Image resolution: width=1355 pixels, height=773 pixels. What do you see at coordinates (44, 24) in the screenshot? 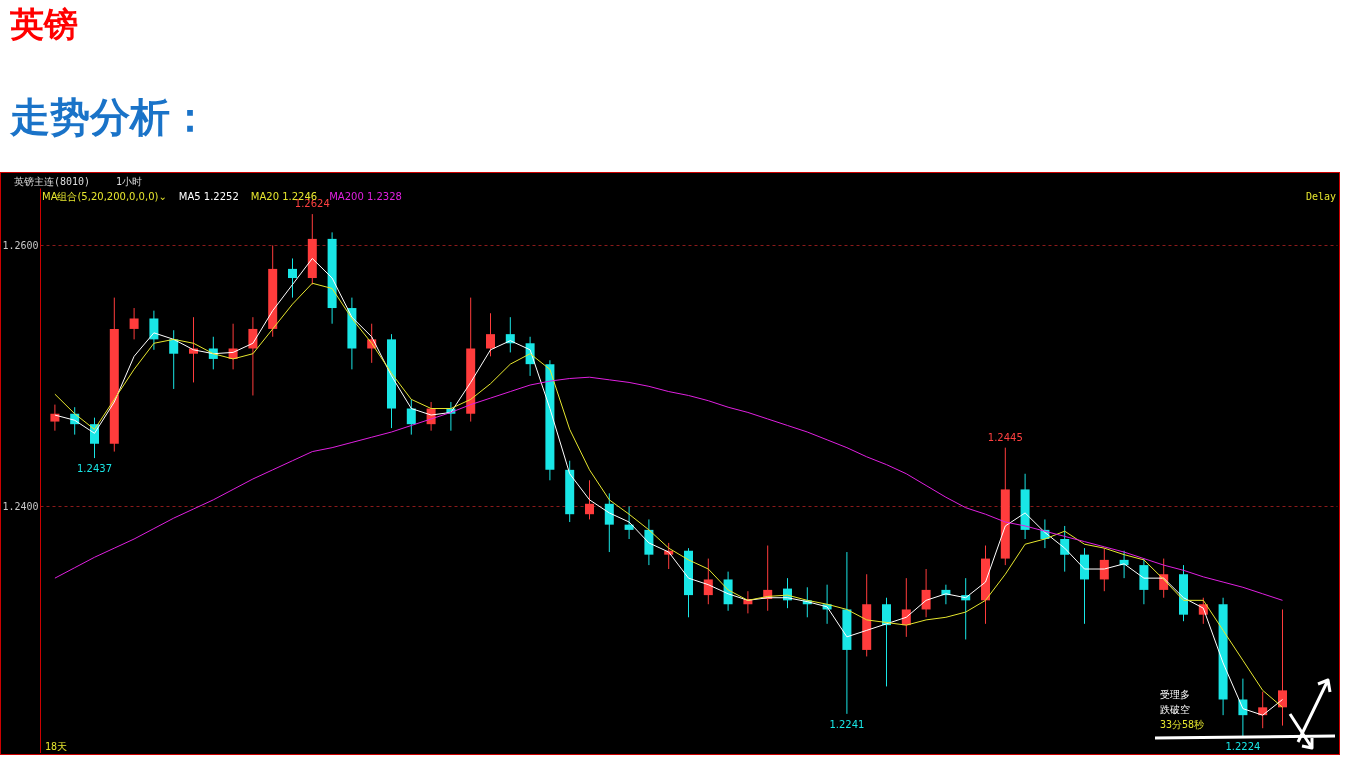
I see `chart-title: 英镑` at bounding box center [44, 24].